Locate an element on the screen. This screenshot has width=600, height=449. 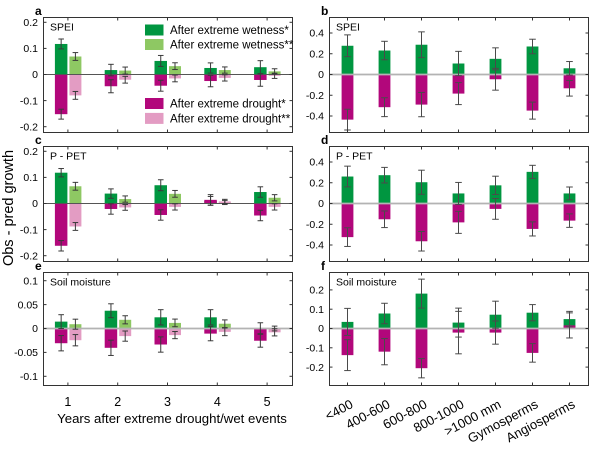
svg-text: b is located at coordinates (324, 11).